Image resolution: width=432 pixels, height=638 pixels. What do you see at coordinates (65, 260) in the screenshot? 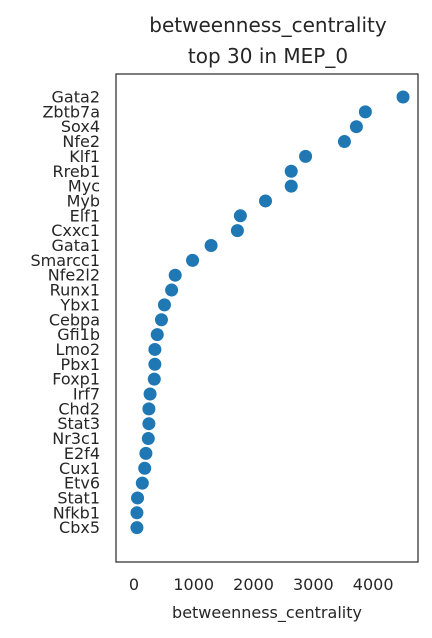
I see `y-tick-label: Smarcc1` at bounding box center [65, 260].